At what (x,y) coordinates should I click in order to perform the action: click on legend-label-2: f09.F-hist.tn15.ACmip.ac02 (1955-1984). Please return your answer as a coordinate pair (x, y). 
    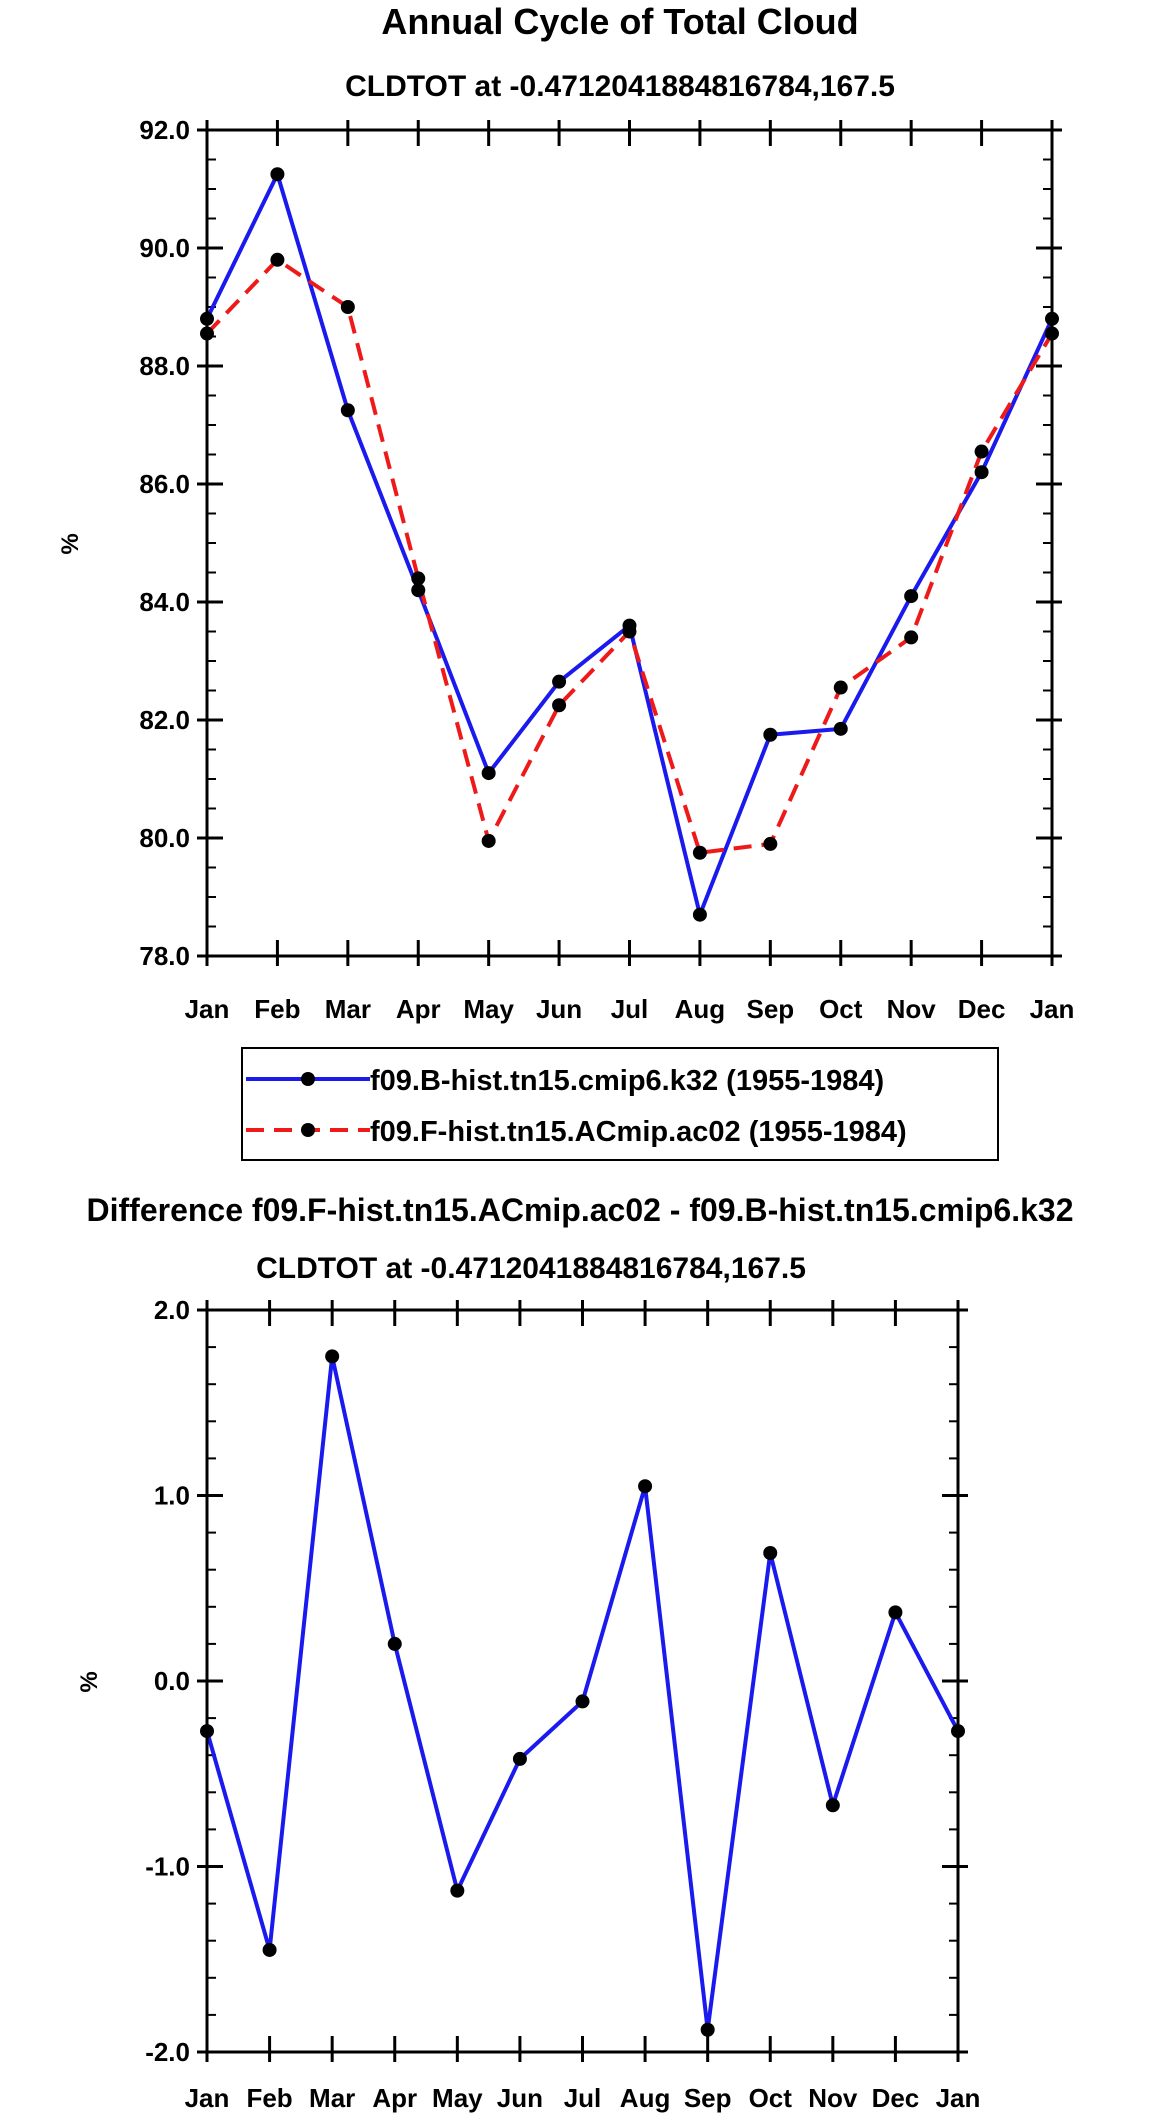
    Looking at the image, I should click on (638, 1132).